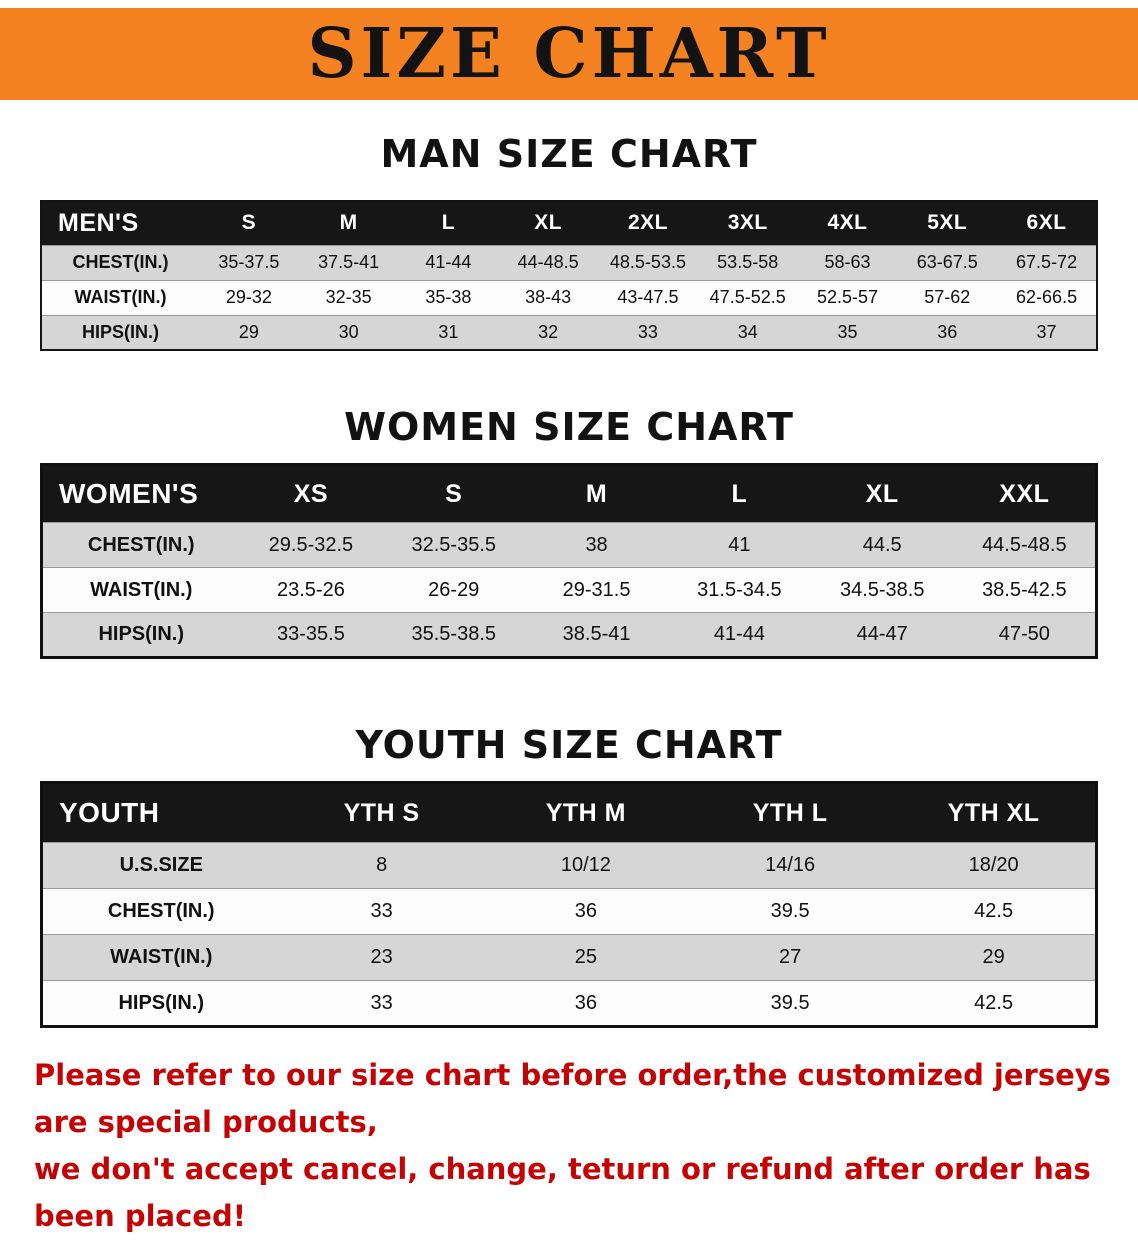 This screenshot has width=1138, height=1240. I want to click on womens-col-header: M, so click(596, 493).